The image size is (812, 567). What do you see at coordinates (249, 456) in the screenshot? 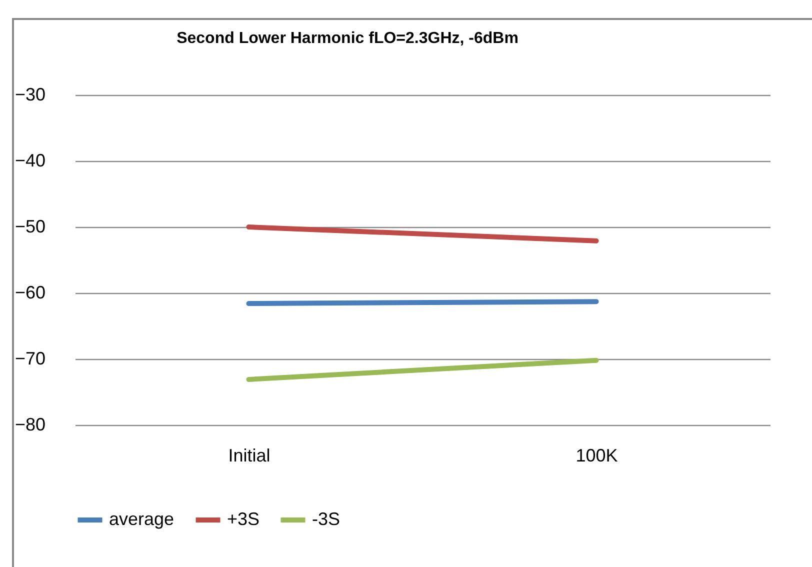
I see `x-tick-label: Initial` at bounding box center [249, 456].